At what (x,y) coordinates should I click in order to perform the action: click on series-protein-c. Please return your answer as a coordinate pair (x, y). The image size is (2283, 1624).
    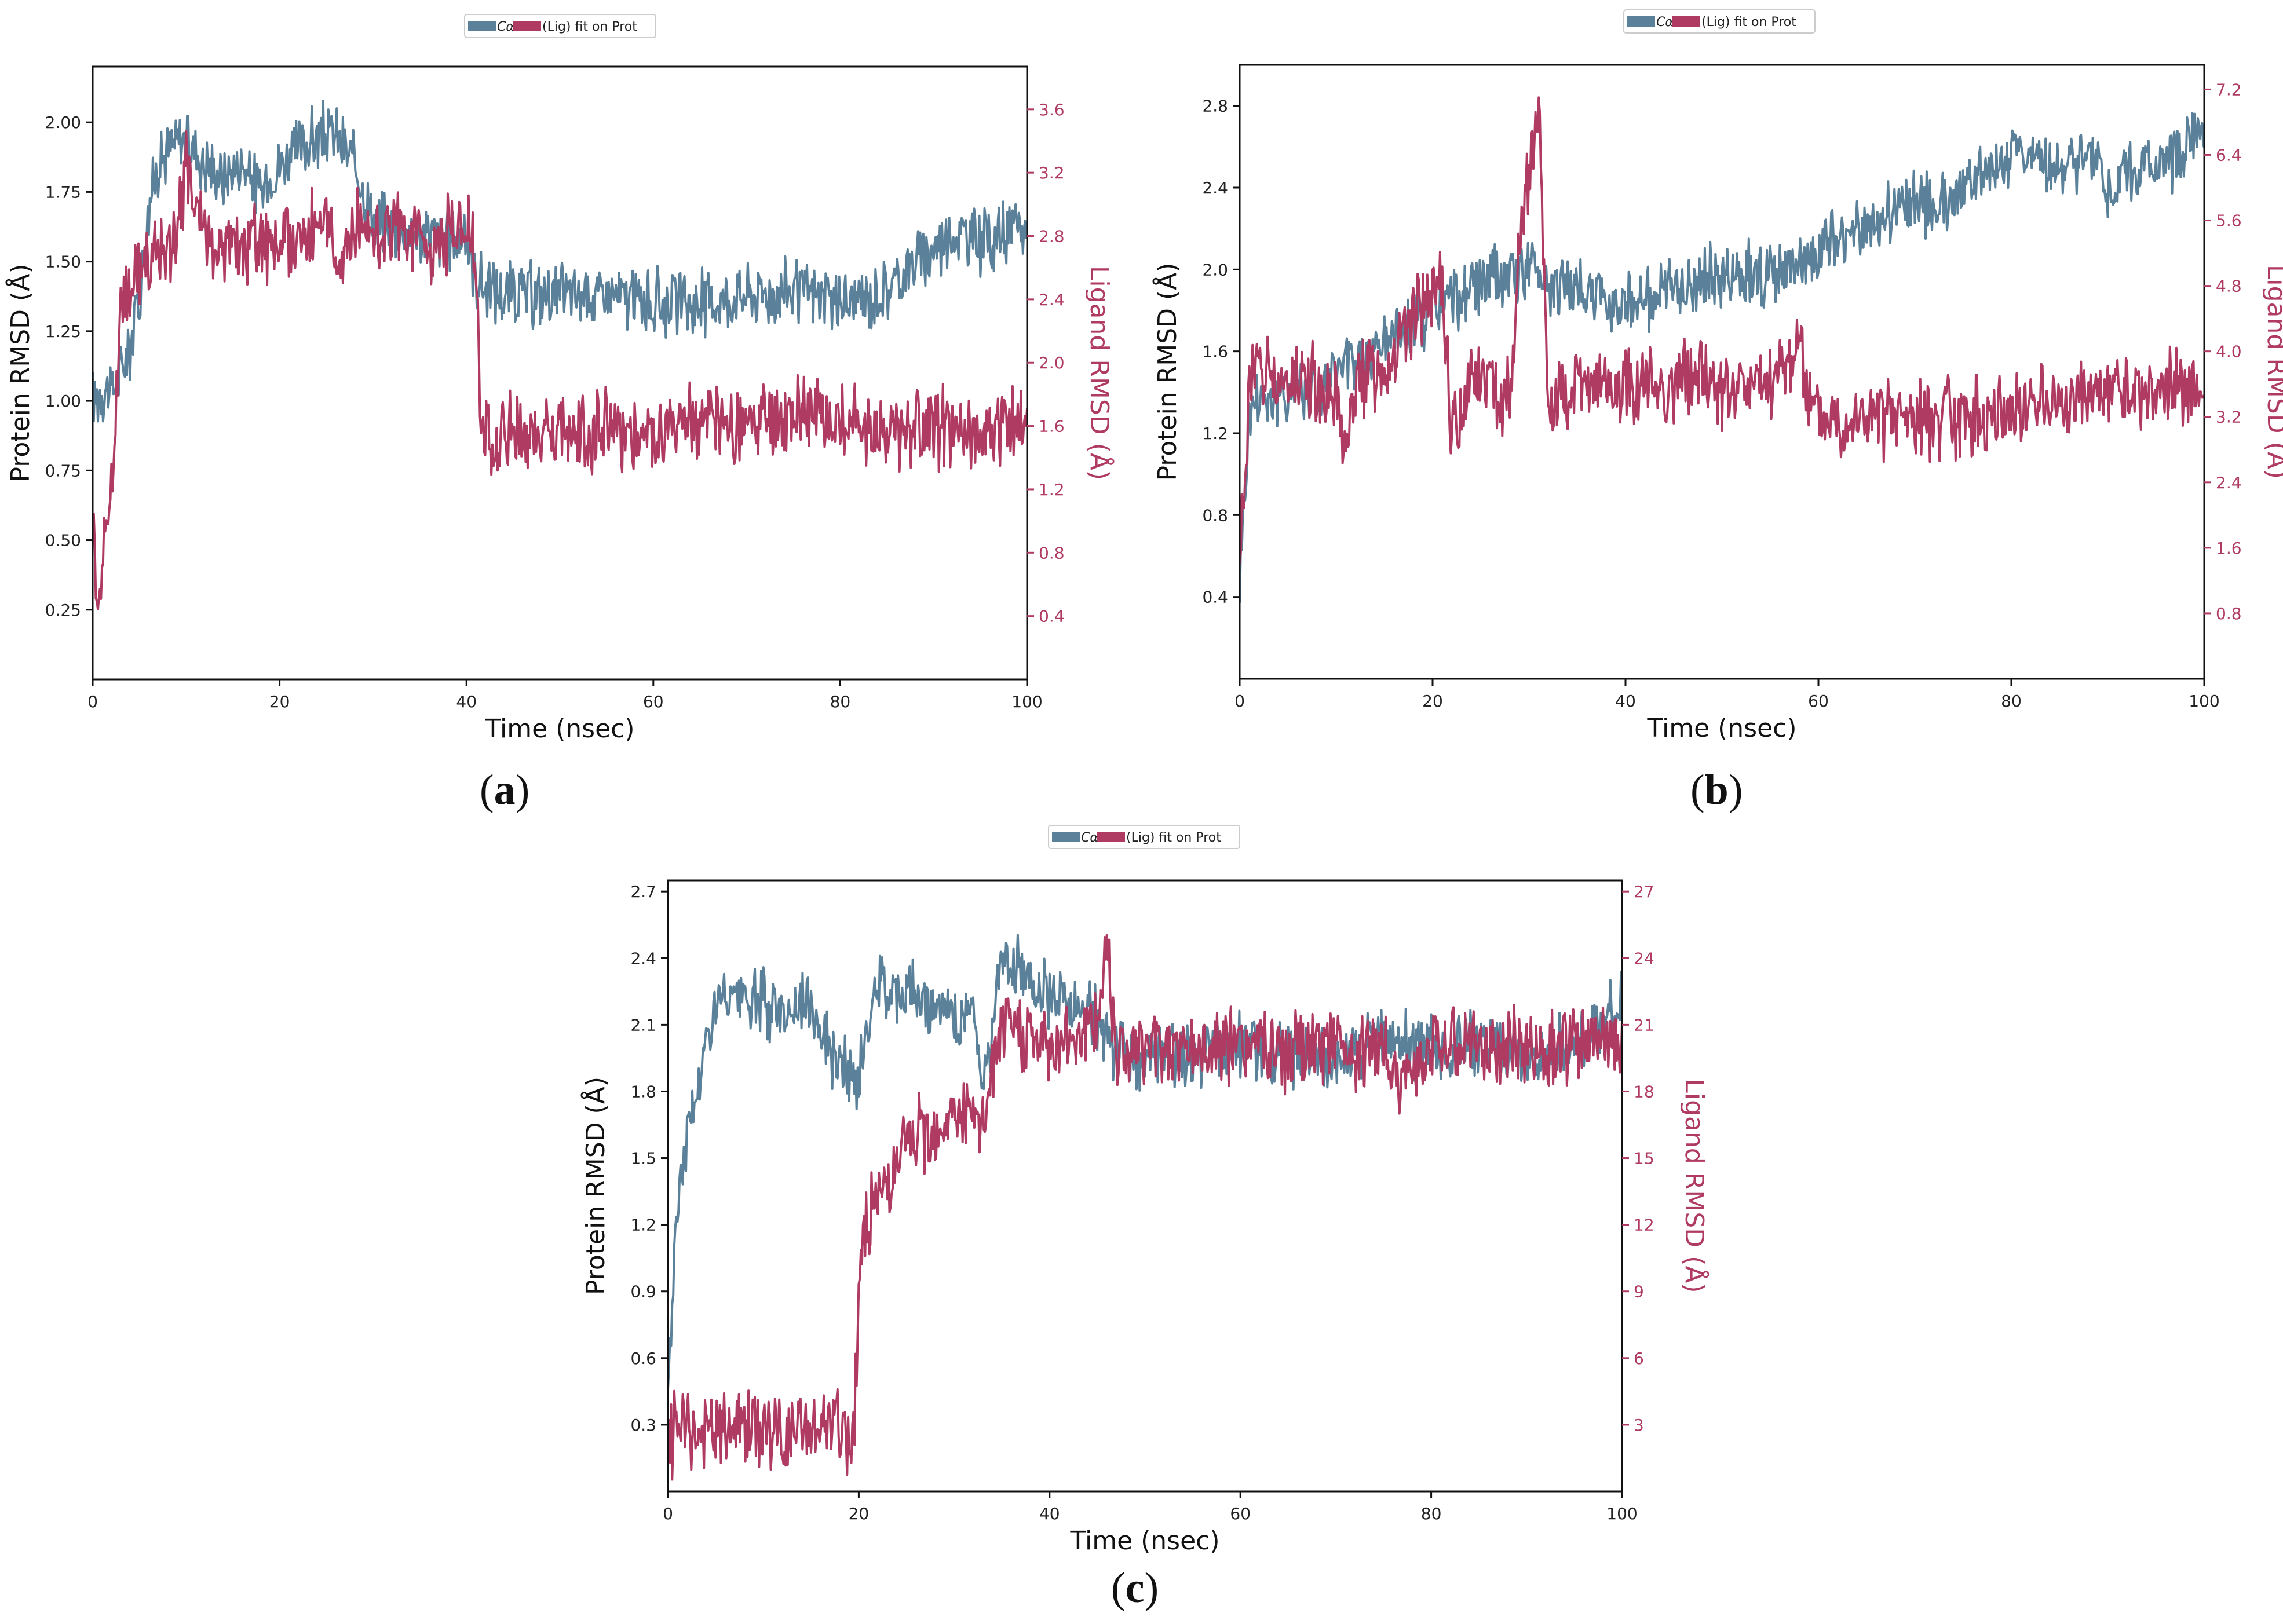
    Looking at the image, I should click on (1145, 1162).